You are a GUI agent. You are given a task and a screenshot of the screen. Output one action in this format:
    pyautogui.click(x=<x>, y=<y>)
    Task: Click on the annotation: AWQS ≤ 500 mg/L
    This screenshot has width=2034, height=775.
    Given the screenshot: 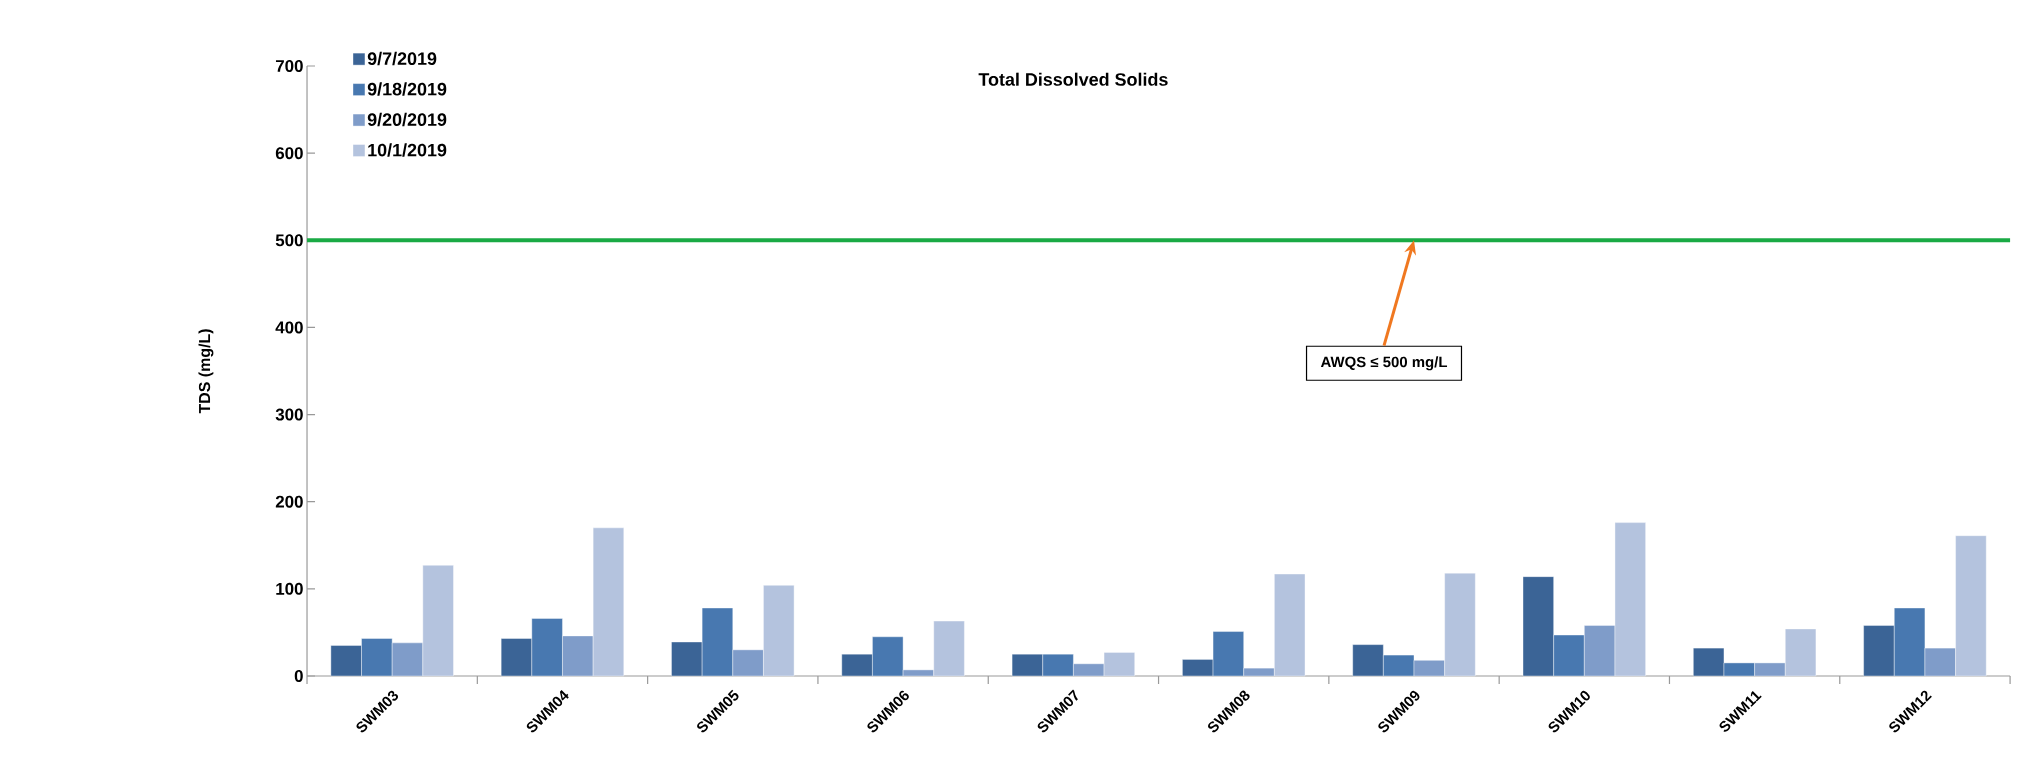 What is the action you would take?
    pyautogui.click(x=1384, y=363)
    